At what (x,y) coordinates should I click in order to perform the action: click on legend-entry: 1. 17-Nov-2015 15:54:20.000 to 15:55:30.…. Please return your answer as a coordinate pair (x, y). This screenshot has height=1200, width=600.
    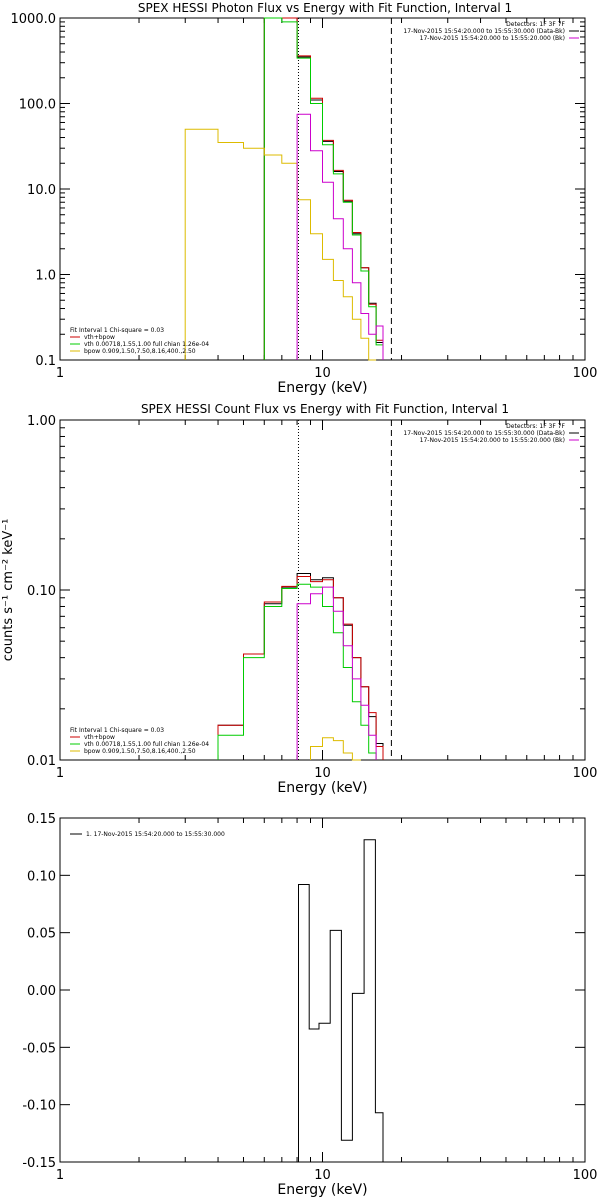
    Looking at the image, I should click on (155, 834).